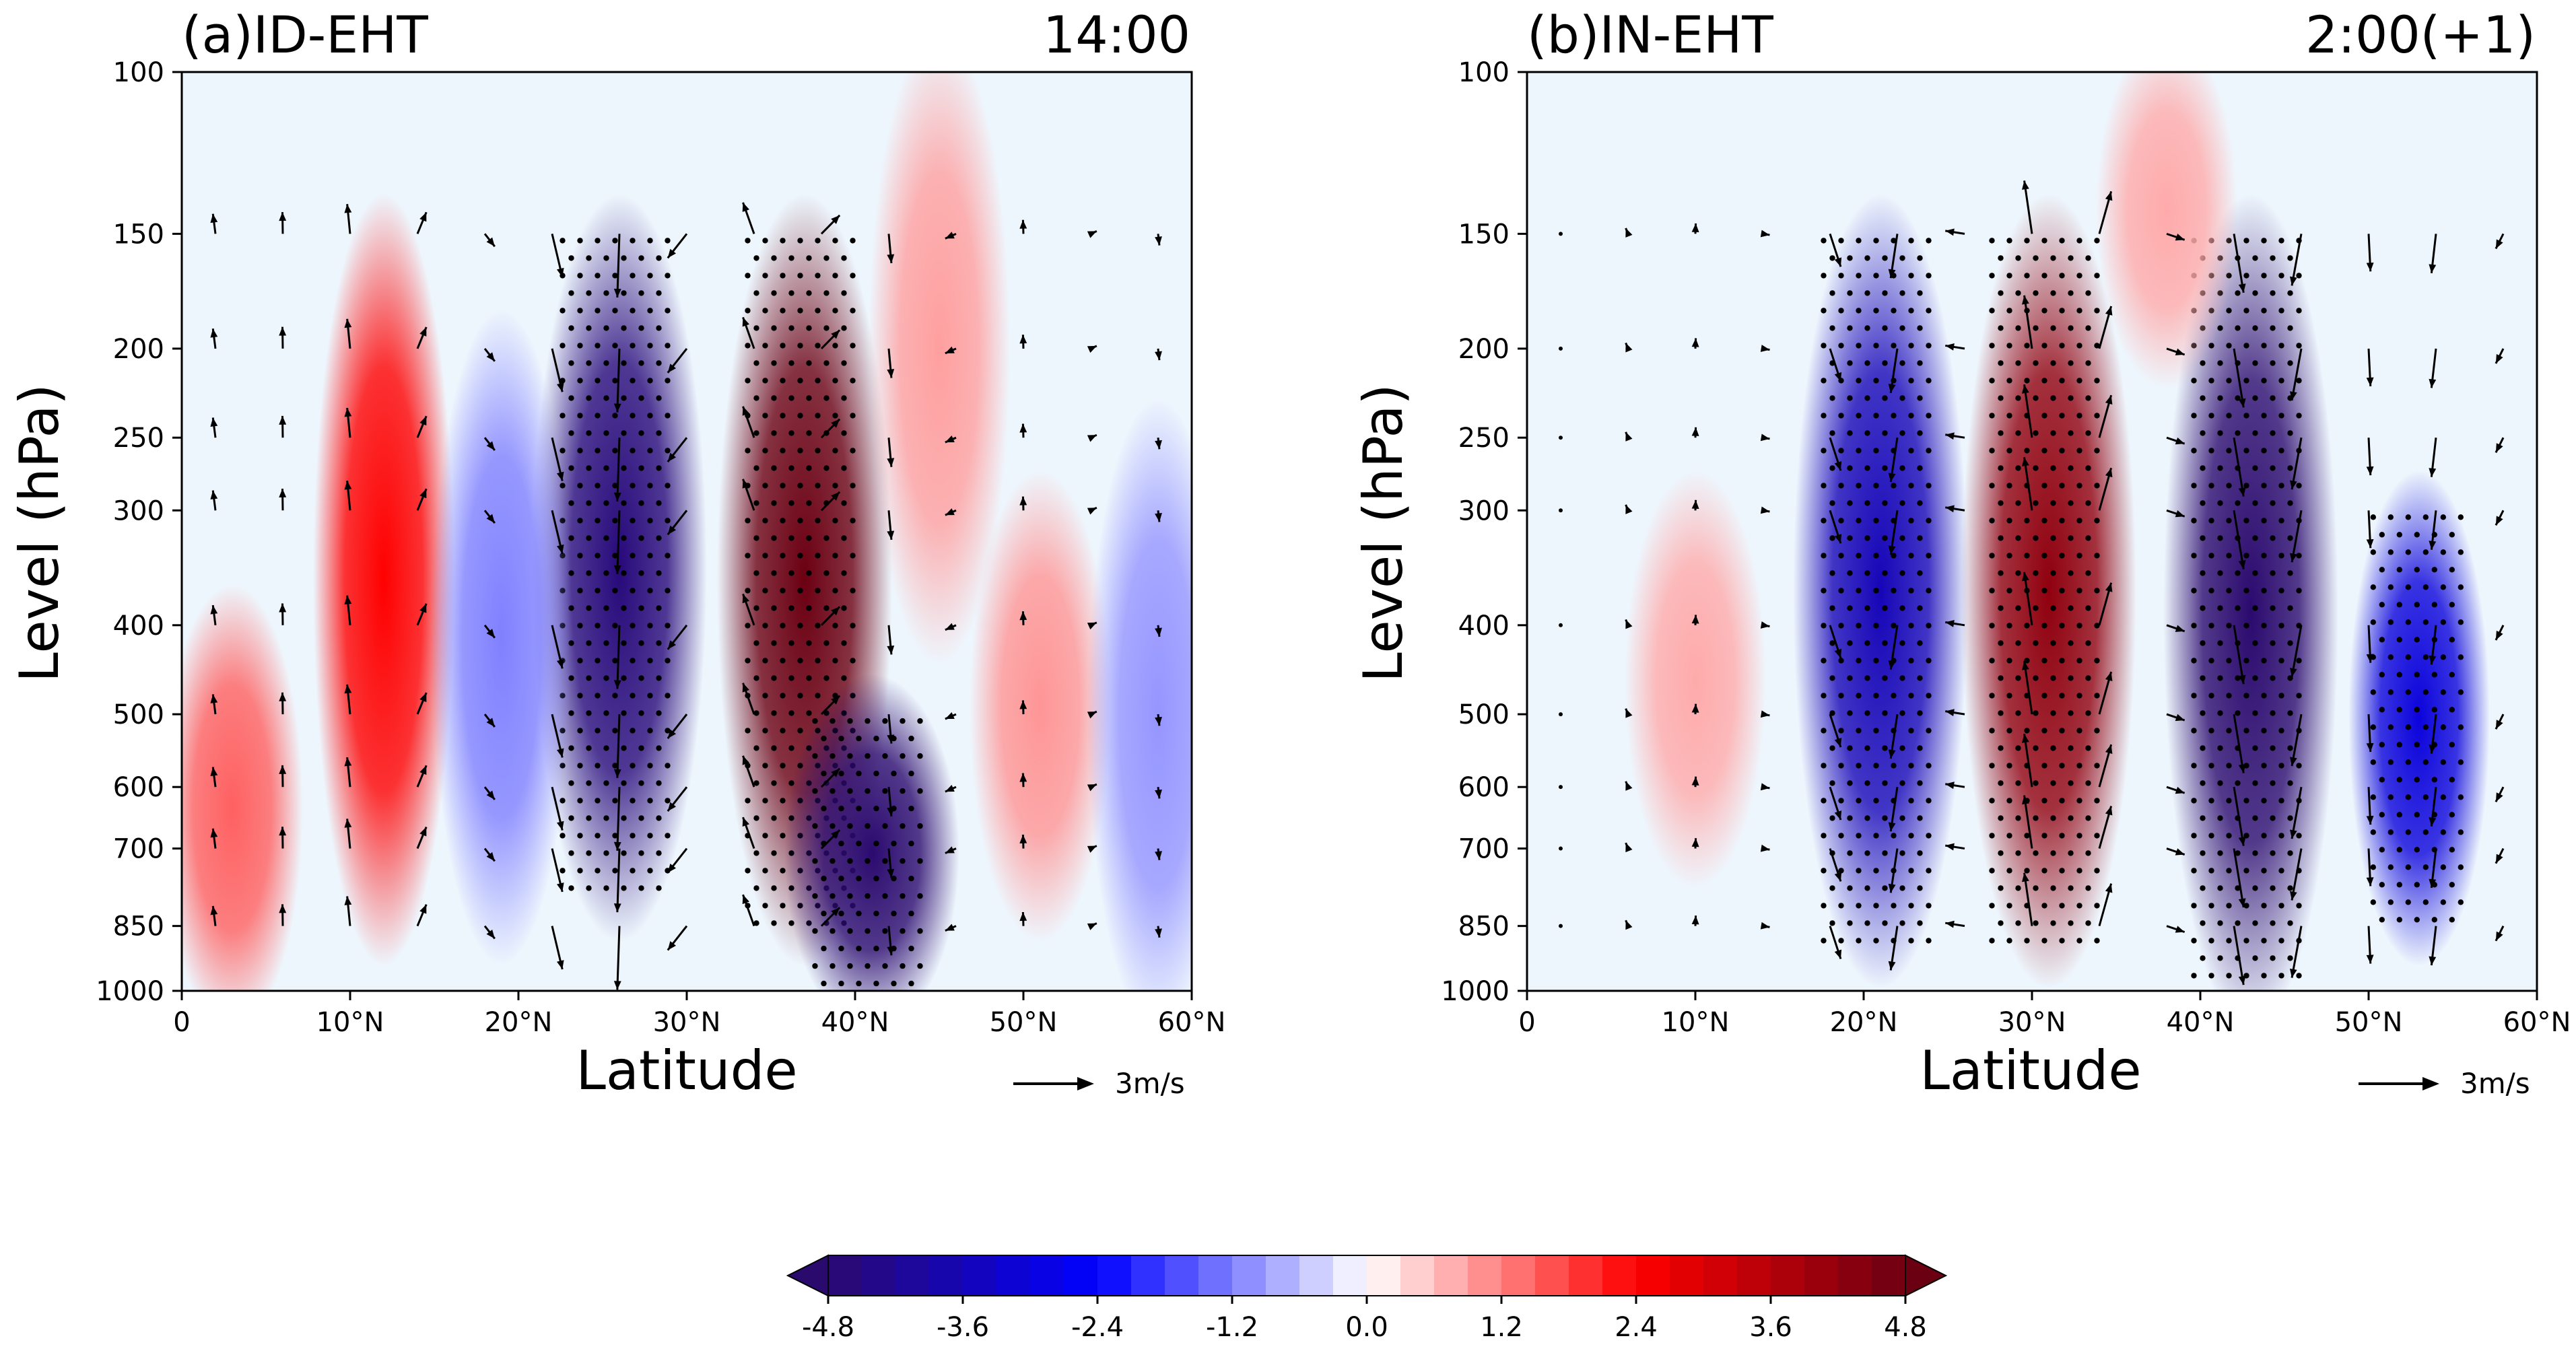 Image resolution: width=2576 pixels, height=1355 pixels. What do you see at coordinates (1484, 349) in the screenshot?
I see `y-tick-label: 200` at bounding box center [1484, 349].